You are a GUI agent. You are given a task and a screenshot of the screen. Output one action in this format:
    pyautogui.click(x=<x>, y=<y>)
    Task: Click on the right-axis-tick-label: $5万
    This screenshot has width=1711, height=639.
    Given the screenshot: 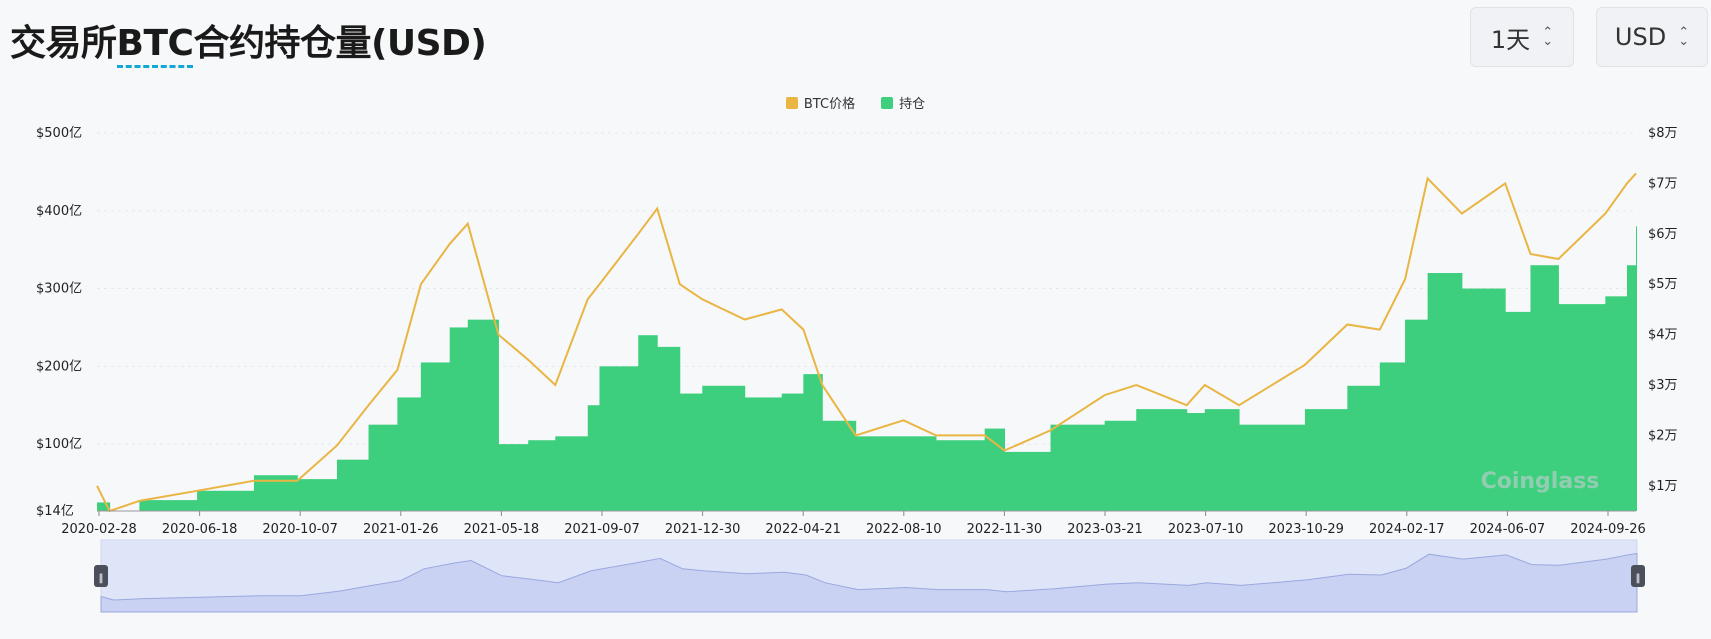 What is the action you would take?
    pyautogui.click(x=1663, y=284)
    